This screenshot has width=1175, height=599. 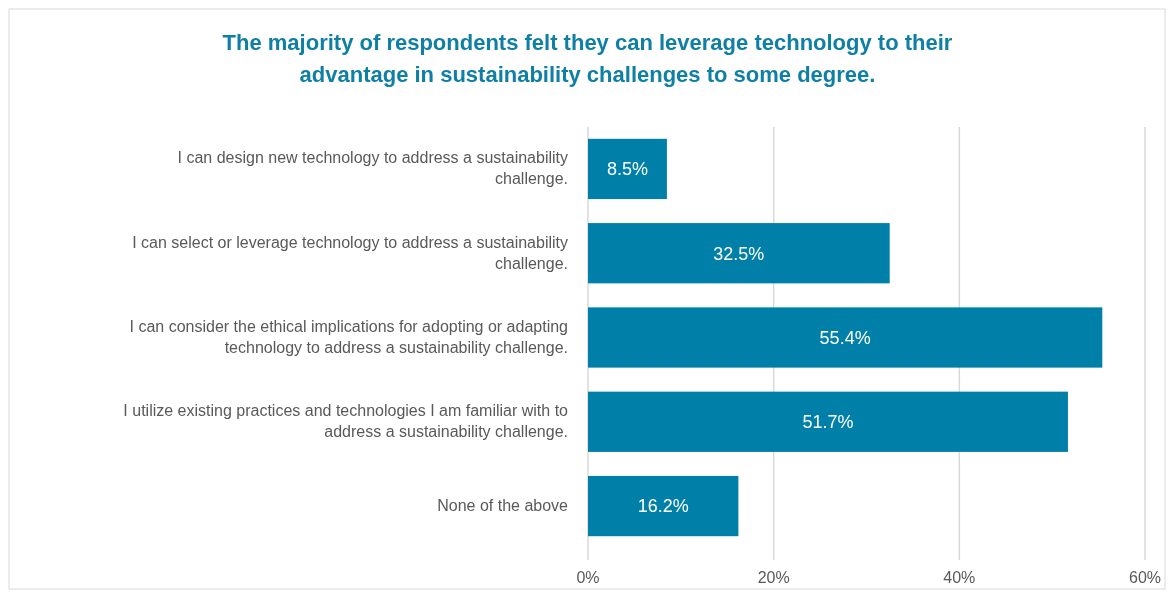 I want to click on y-tick-label: I utilize existing practices and technologies I am familiar with to address a sustainability challenge., so click(x=346, y=421).